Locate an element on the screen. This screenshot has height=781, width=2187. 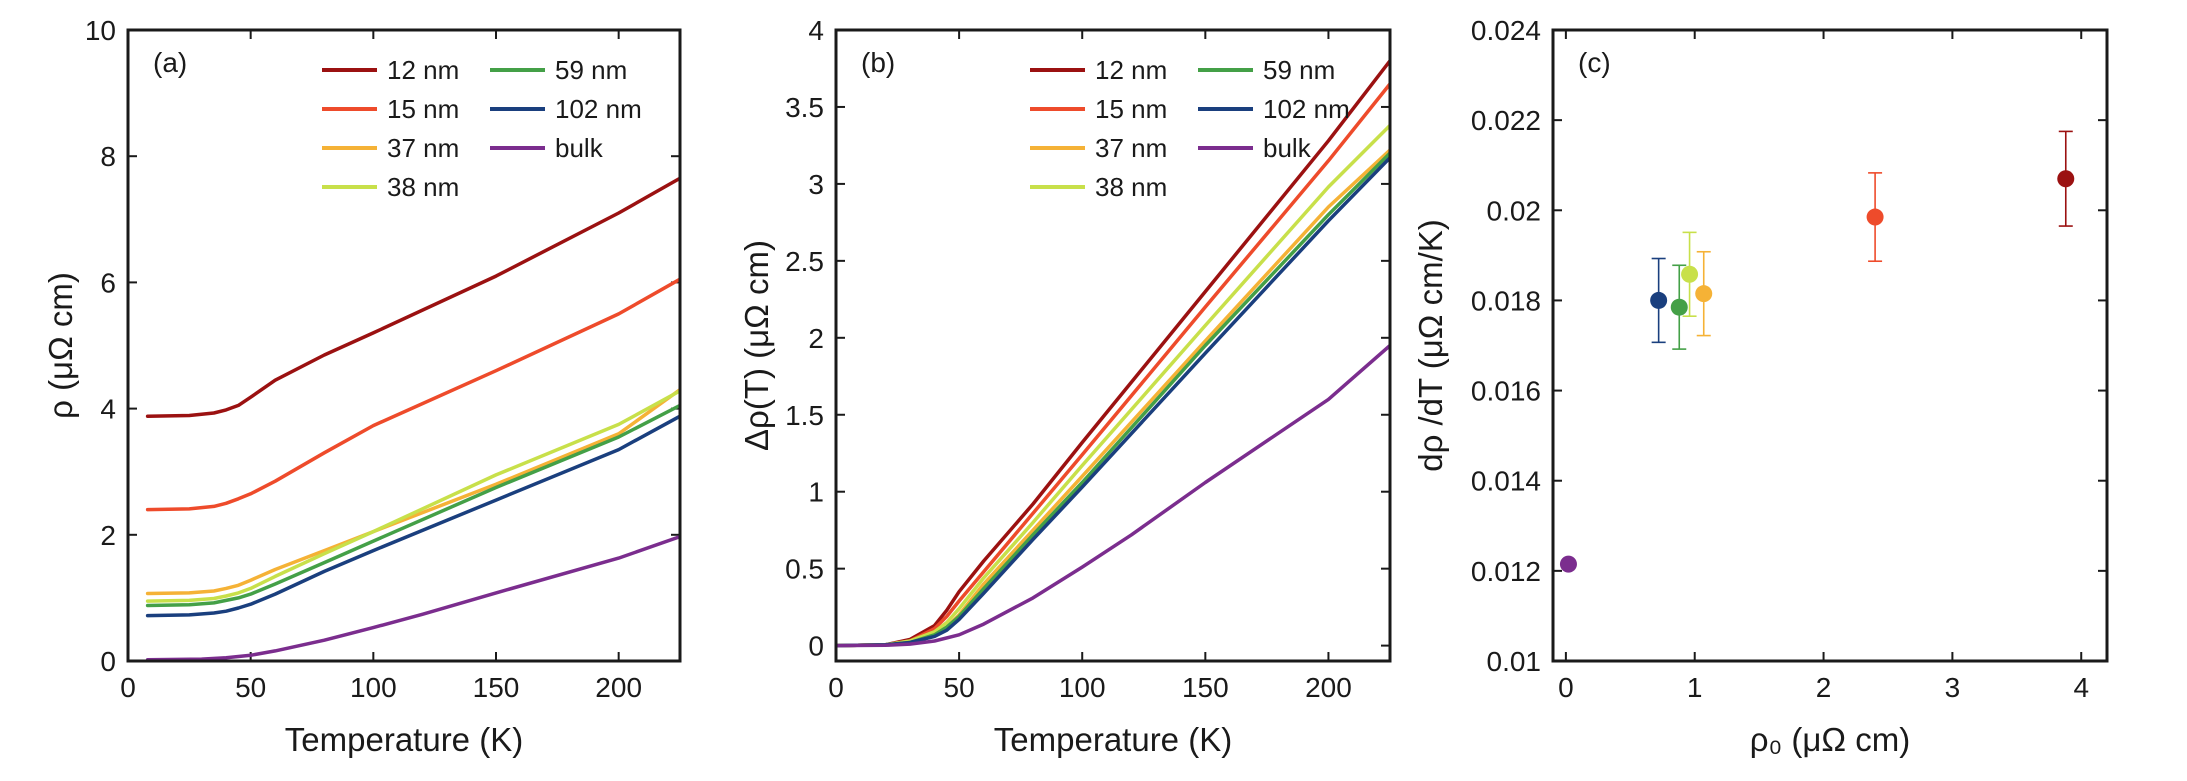
series-line-38-nm is located at coordinates (412, 496).